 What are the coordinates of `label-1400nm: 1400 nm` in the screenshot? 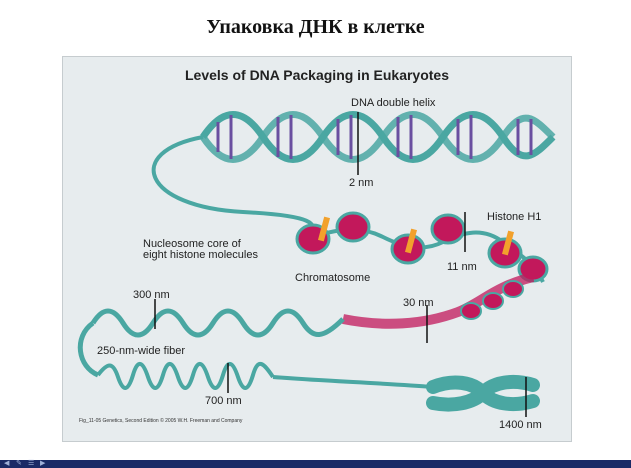 It's located at (520, 425).